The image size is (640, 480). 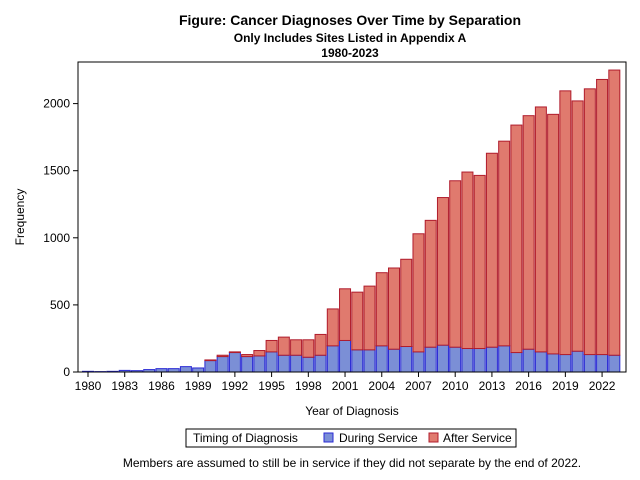 What do you see at coordinates (455, 264) in the screenshot?
I see `bar-after-2010` at bounding box center [455, 264].